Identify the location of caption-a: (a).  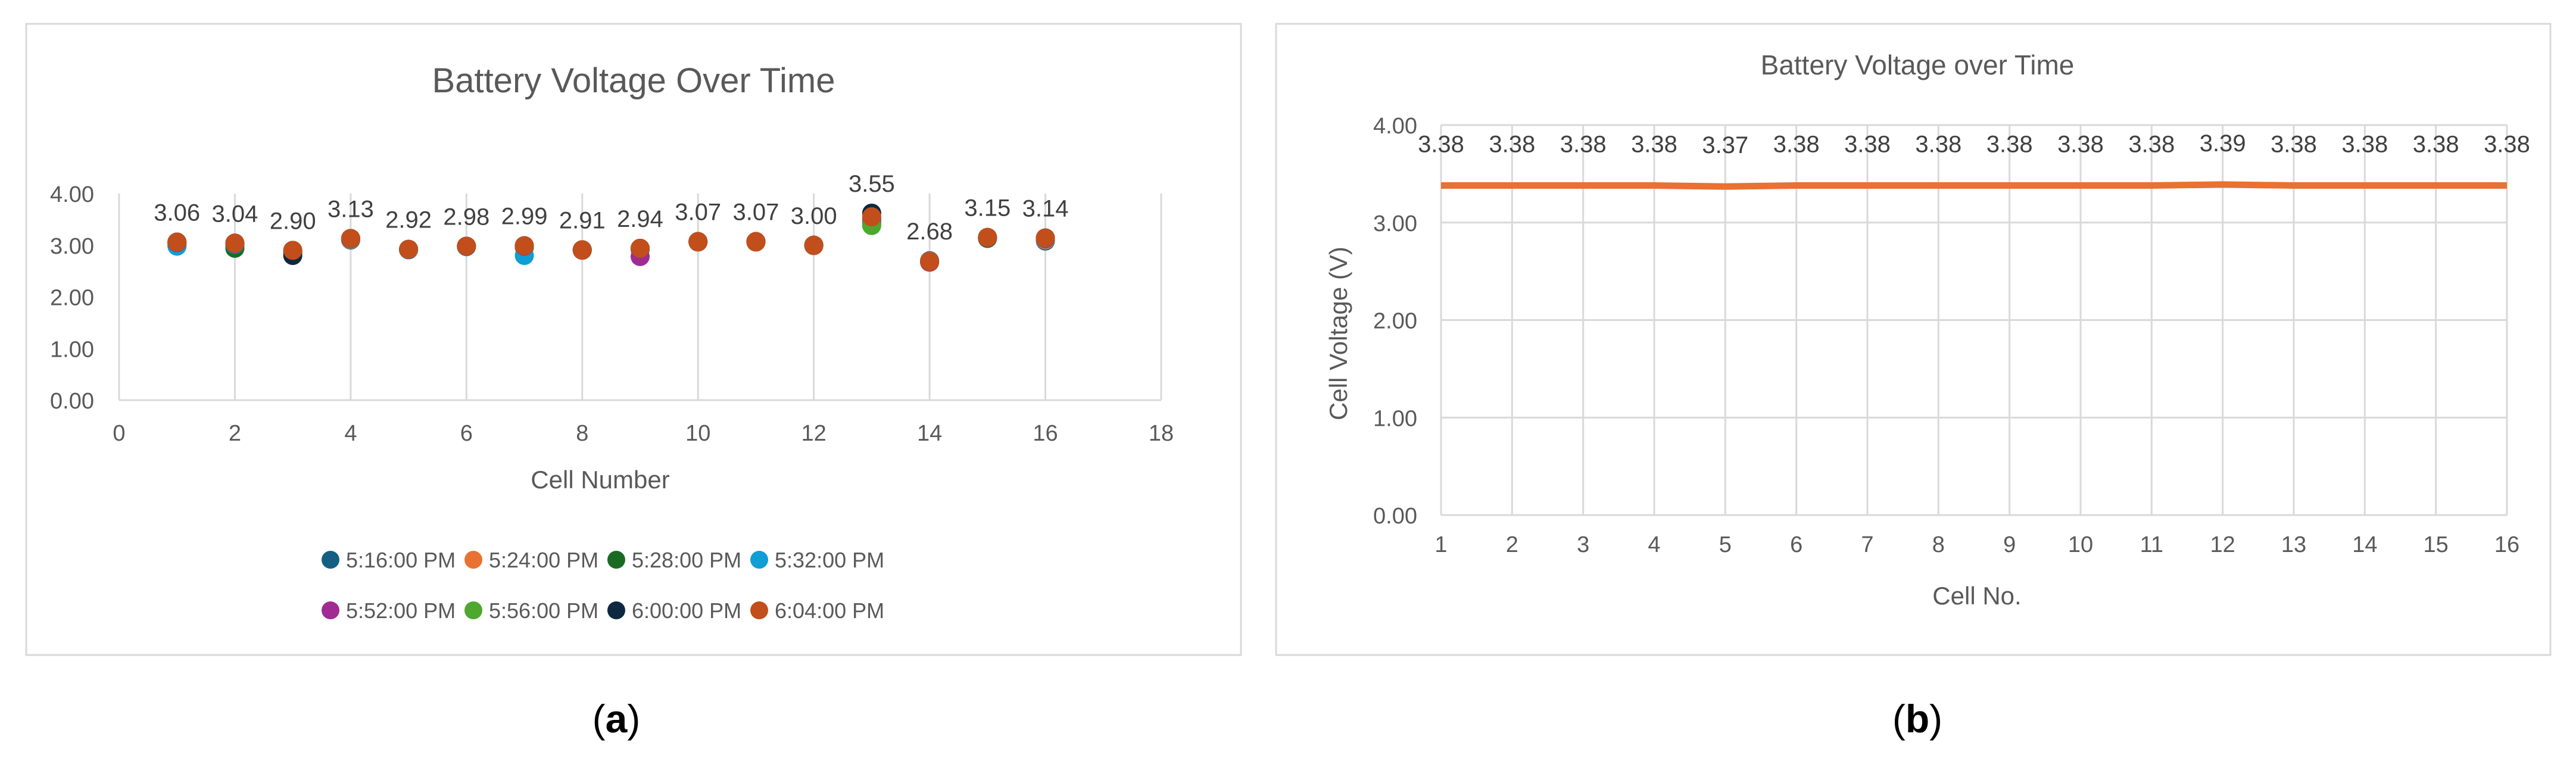
(617, 719).